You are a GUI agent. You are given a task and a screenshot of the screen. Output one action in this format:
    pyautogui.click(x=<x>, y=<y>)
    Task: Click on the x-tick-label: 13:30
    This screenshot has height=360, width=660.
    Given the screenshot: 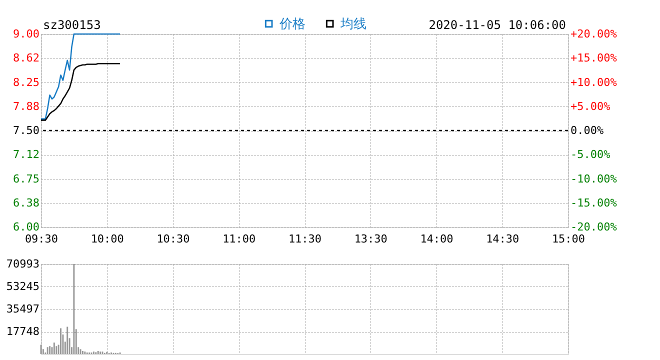 What is the action you would take?
    pyautogui.click(x=371, y=239)
    